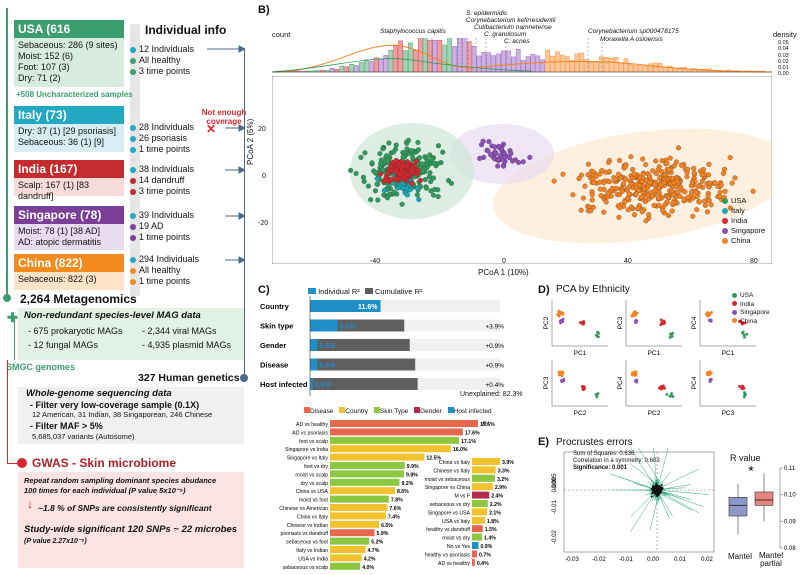  Describe the element at coordinates (508, 463) in the screenshot. I see `pair-value: 3.9%` at that location.